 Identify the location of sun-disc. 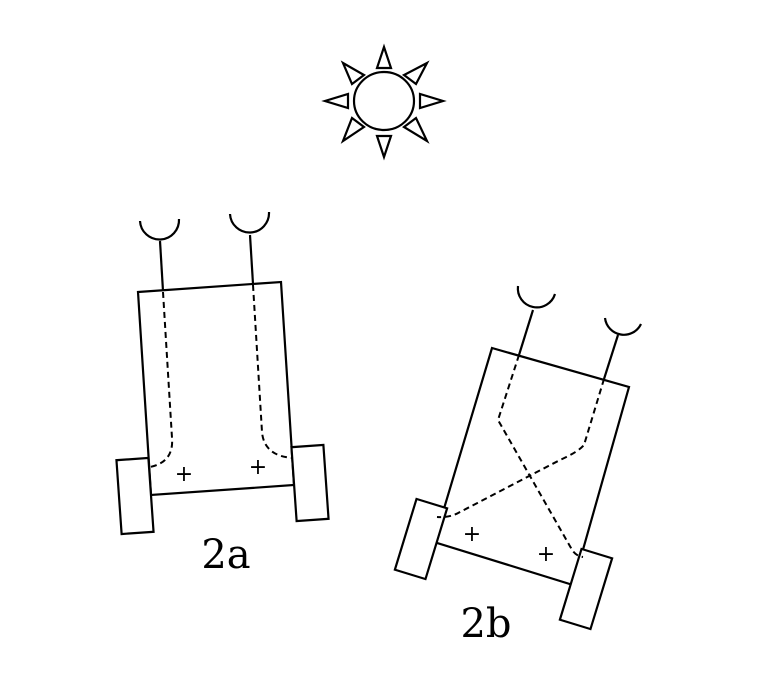
(384, 101).